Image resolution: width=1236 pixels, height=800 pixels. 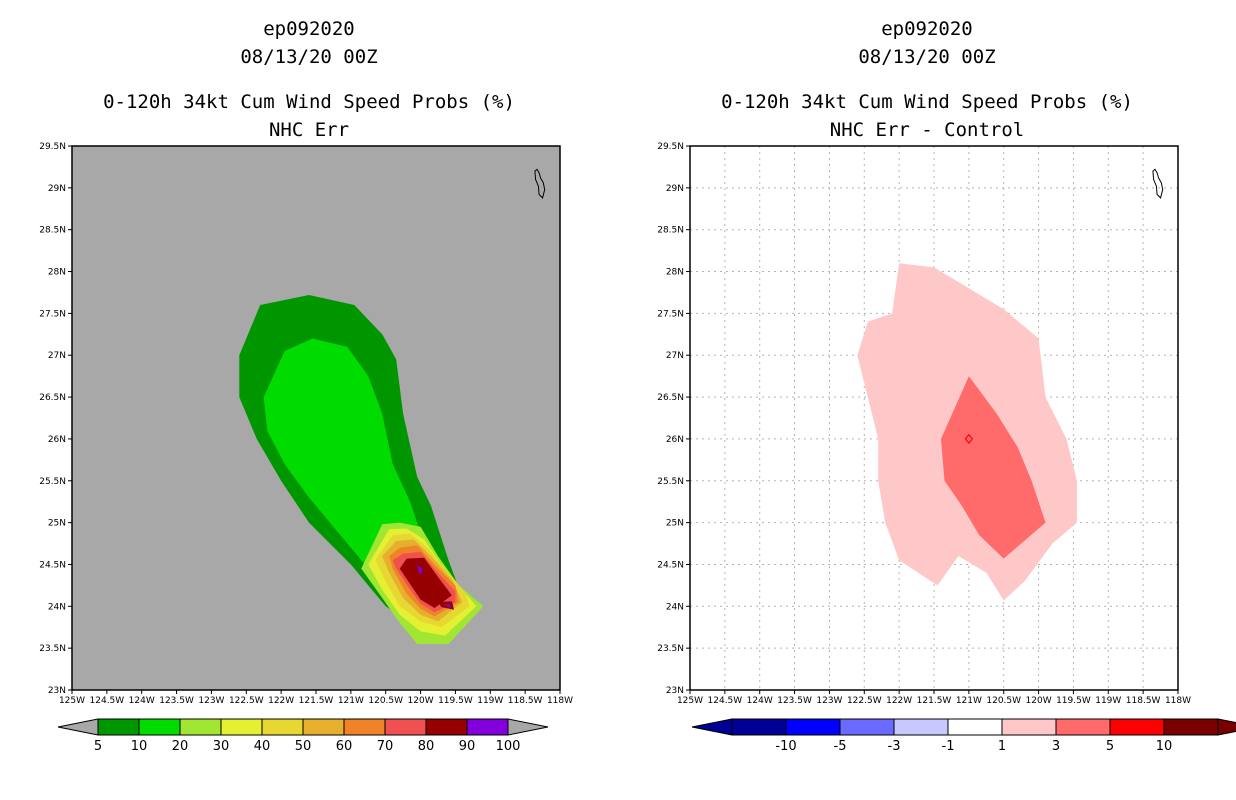 I want to click on left-colorbar-label: 80, so click(x=426, y=746).